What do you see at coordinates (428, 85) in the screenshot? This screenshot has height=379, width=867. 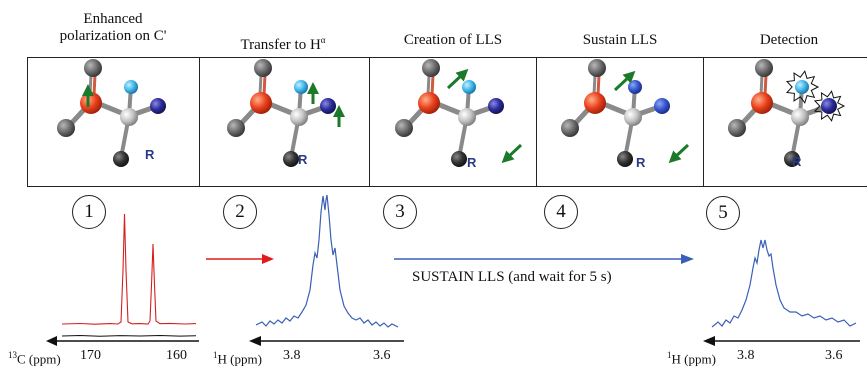 I see `mol-3-bond-o-c` at bounding box center [428, 85].